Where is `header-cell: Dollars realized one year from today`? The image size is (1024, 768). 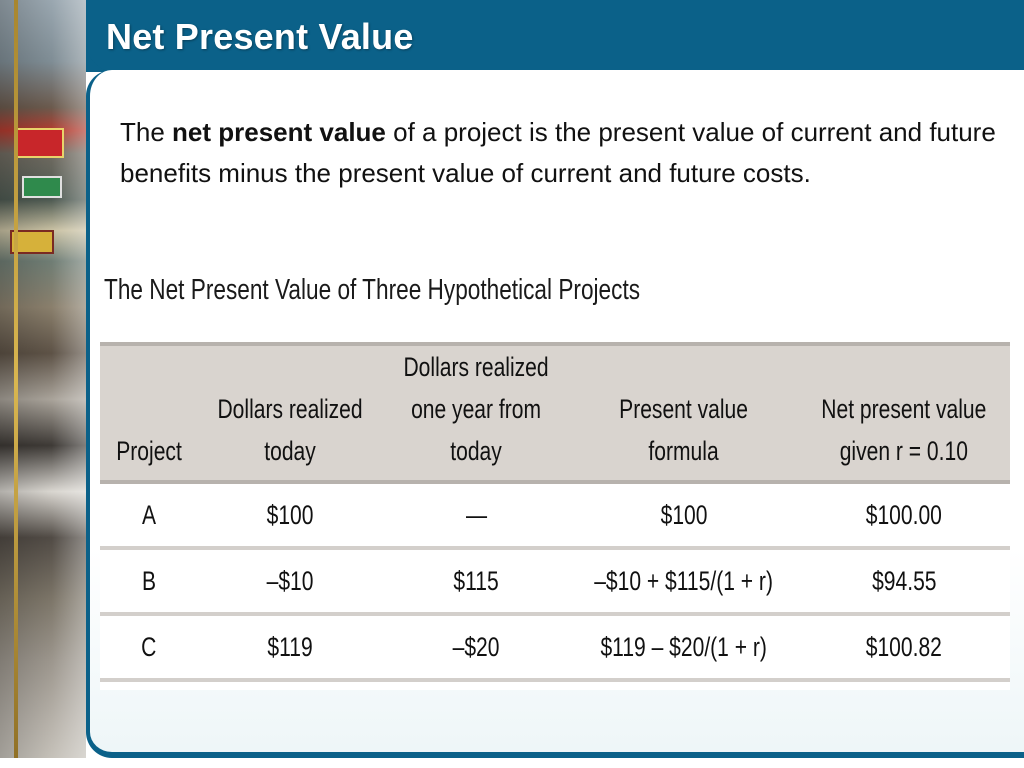
header-cell: Dollars realized one year from today is located at coordinates (476, 409).